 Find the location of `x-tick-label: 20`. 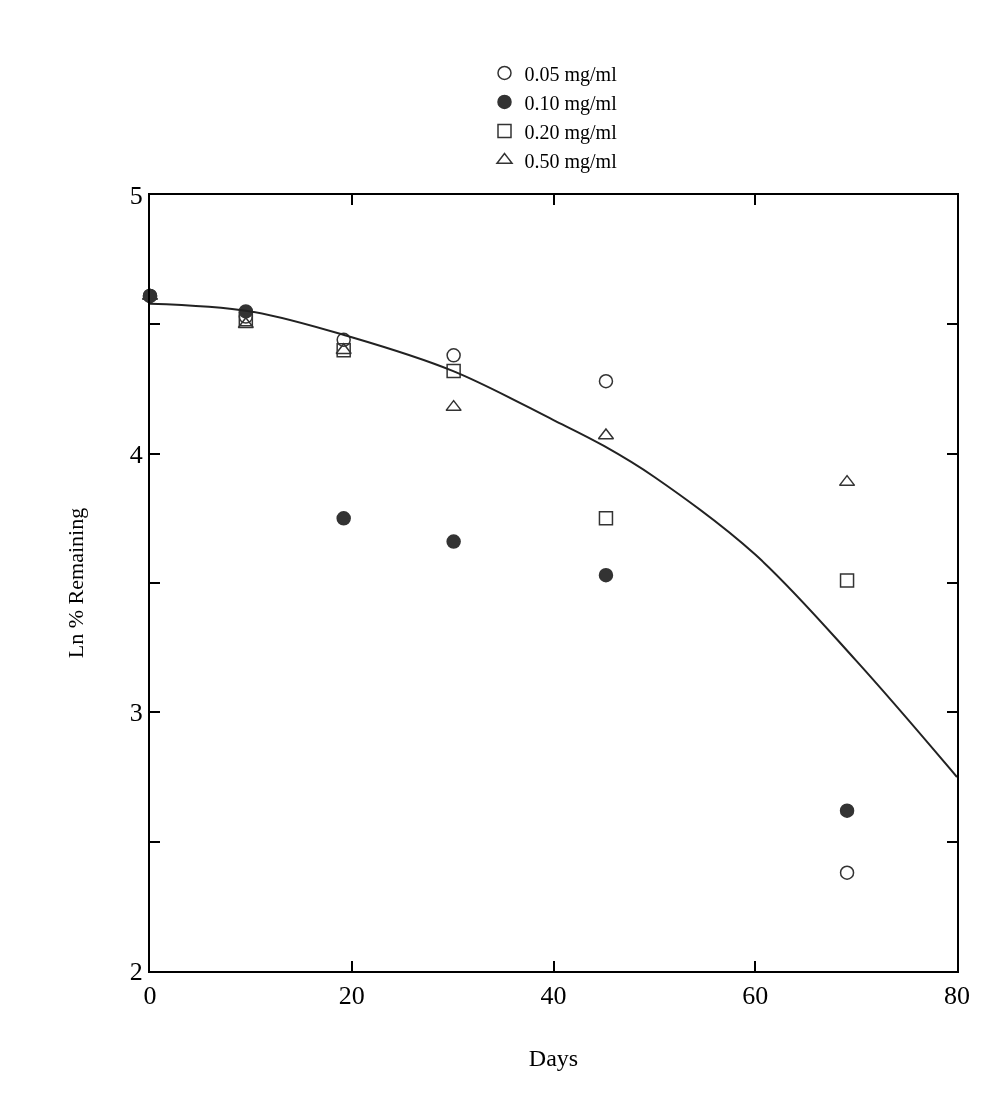

x-tick-label: 20 is located at coordinates (351, 996).